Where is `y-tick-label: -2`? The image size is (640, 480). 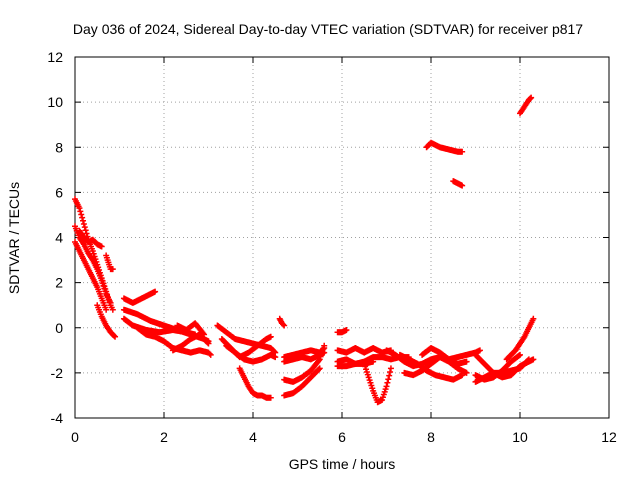 y-tick-label: -2 is located at coordinates (57, 373).